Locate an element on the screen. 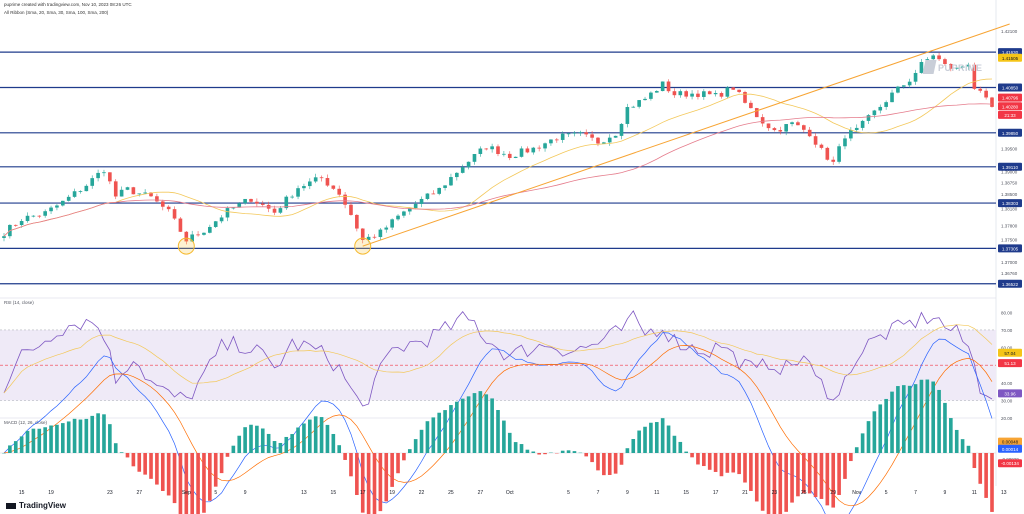  rsi-tick-label: 40.00 is located at coordinates (1007, 383).